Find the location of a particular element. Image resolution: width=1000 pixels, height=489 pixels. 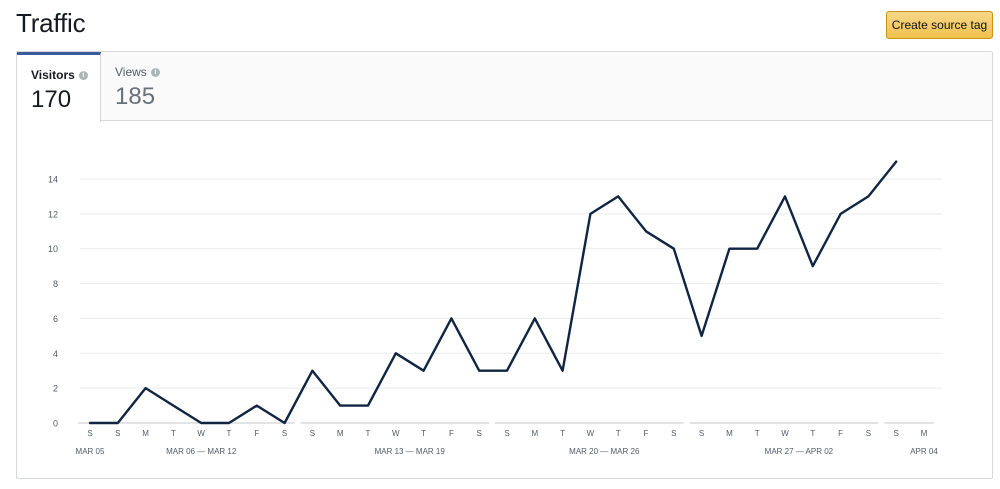

y-tick-label: 8 is located at coordinates (55, 284).